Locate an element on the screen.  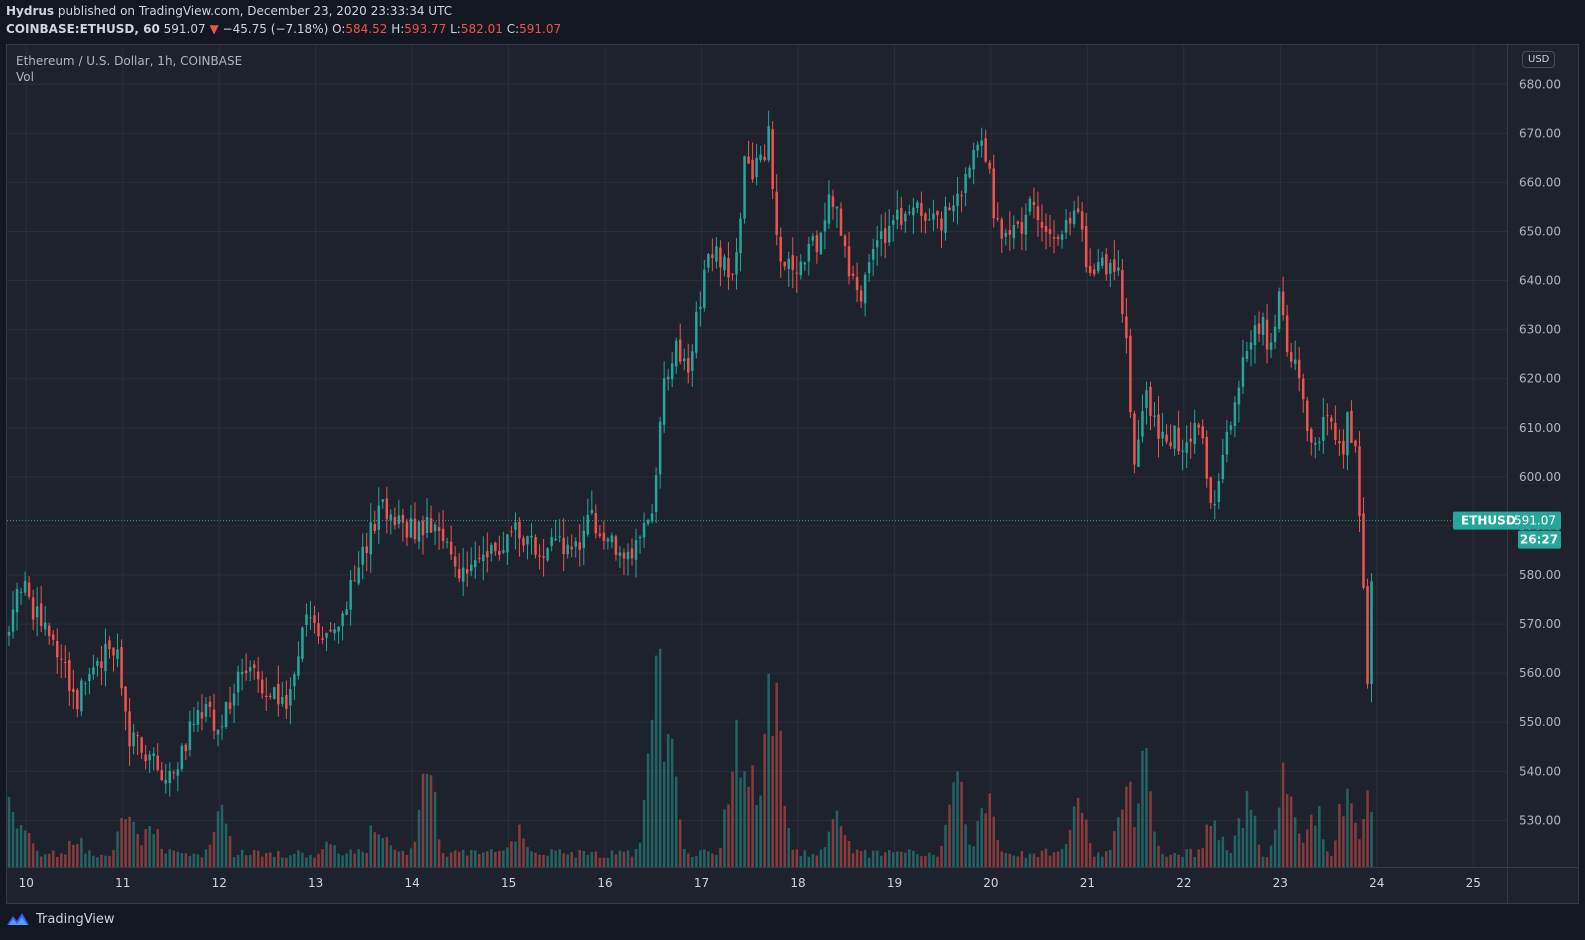
close-label: C: is located at coordinates (513, 29).